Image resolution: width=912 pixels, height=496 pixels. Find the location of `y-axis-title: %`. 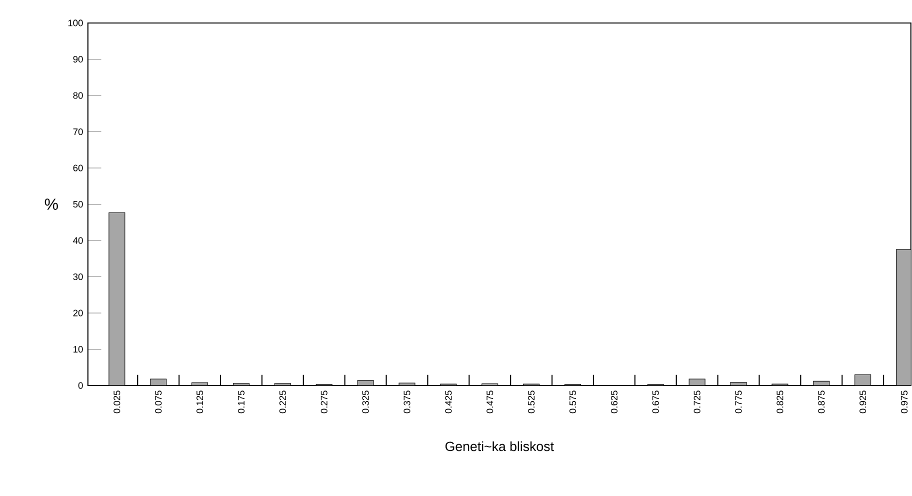

y-axis-title: % is located at coordinates (51, 204).